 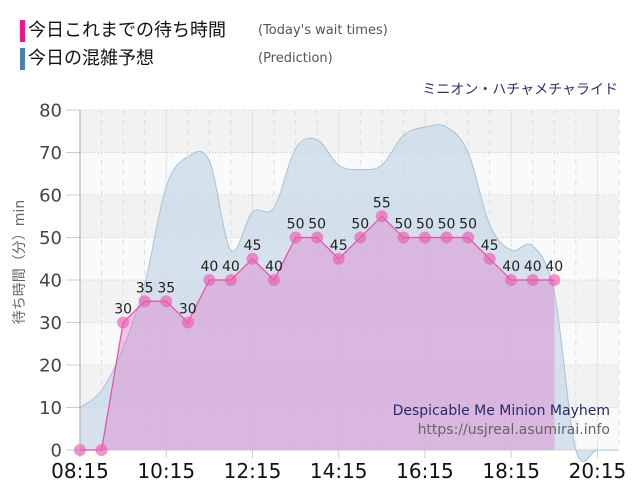 I want to click on x-tick-label: 14:15, so click(x=339, y=471).